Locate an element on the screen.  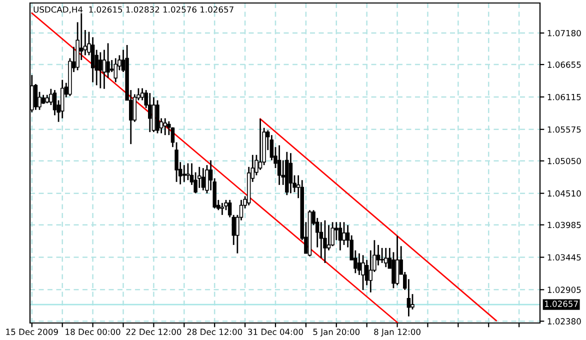
x-tick-label: 5 Jan 20:00 is located at coordinates (336, 332).